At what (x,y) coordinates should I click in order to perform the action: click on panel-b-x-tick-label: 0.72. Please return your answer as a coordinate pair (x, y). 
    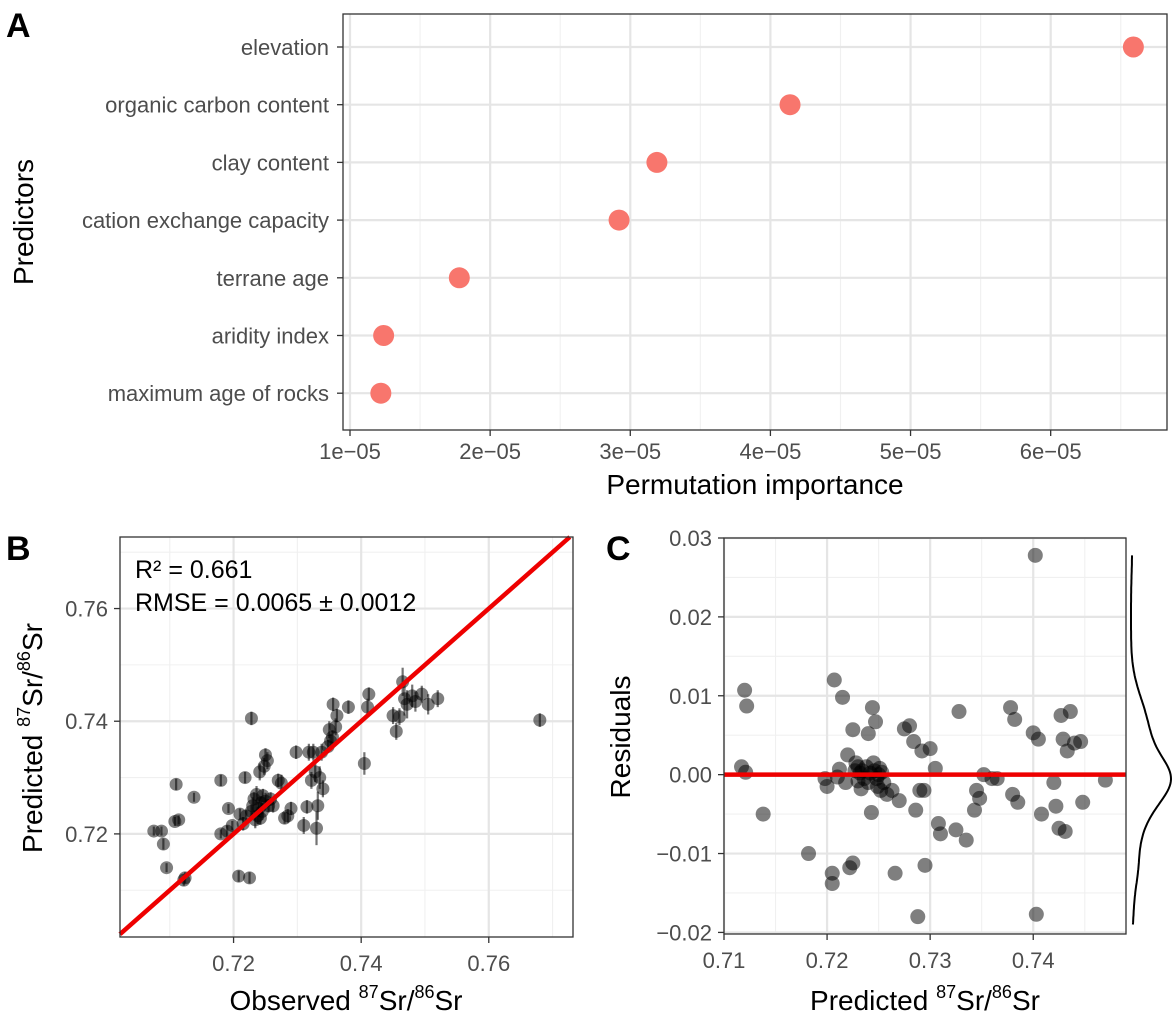
    Looking at the image, I should click on (233, 963).